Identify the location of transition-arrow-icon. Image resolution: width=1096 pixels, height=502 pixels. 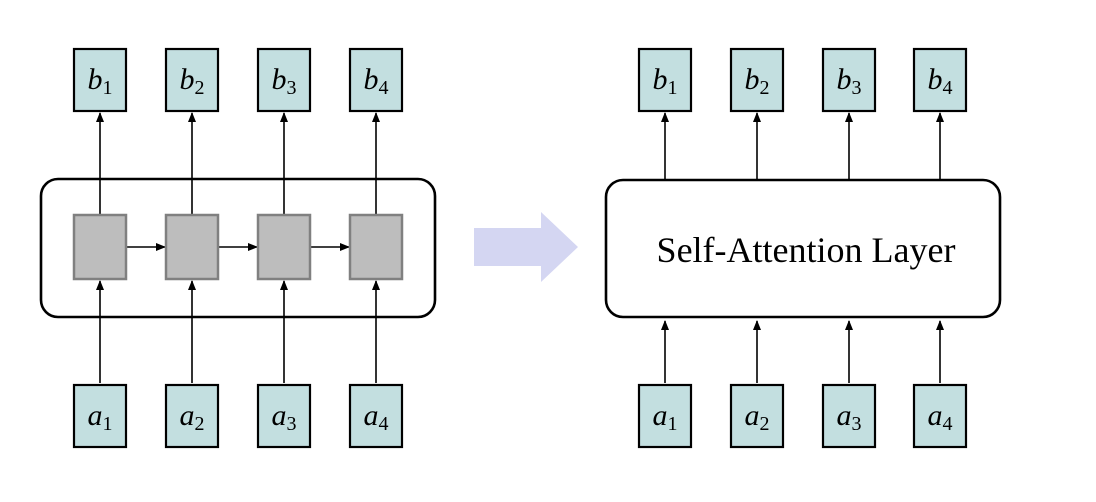
(526, 247).